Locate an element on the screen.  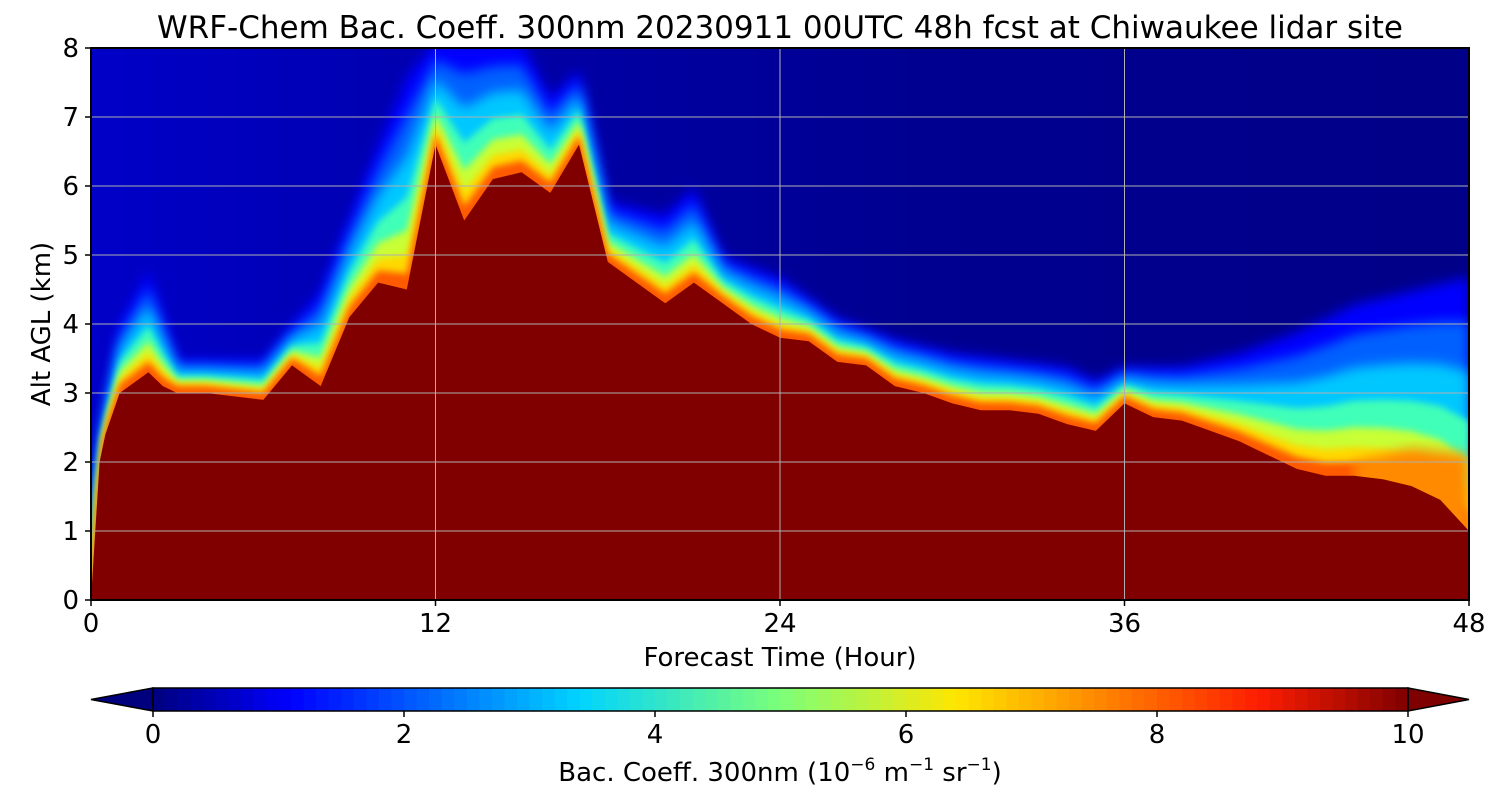
y-axis-ticks: 0 1 2 3 4 5 6 7 8 is located at coordinates (76, 325).